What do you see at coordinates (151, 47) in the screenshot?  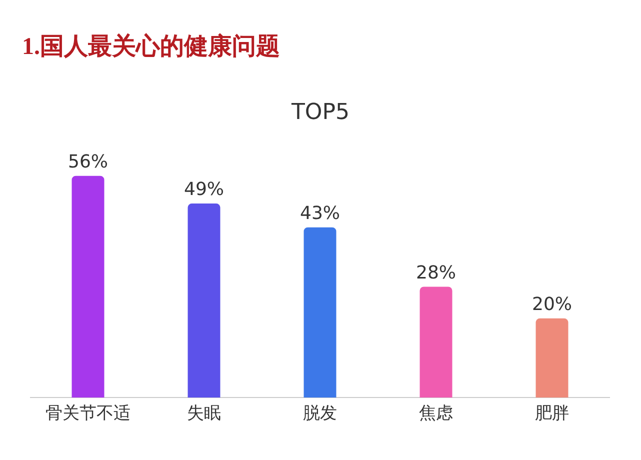 I see `chart-title: 1.国人最关心的健康问题` at bounding box center [151, 47].